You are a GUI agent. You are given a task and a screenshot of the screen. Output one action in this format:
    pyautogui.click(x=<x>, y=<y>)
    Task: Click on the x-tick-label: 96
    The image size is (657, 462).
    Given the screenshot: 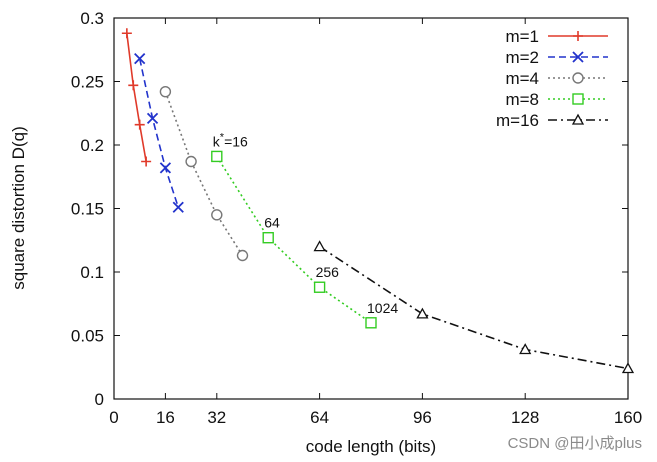 What is the action you would take?
    pyautogui.click(x=422, y=417)
    